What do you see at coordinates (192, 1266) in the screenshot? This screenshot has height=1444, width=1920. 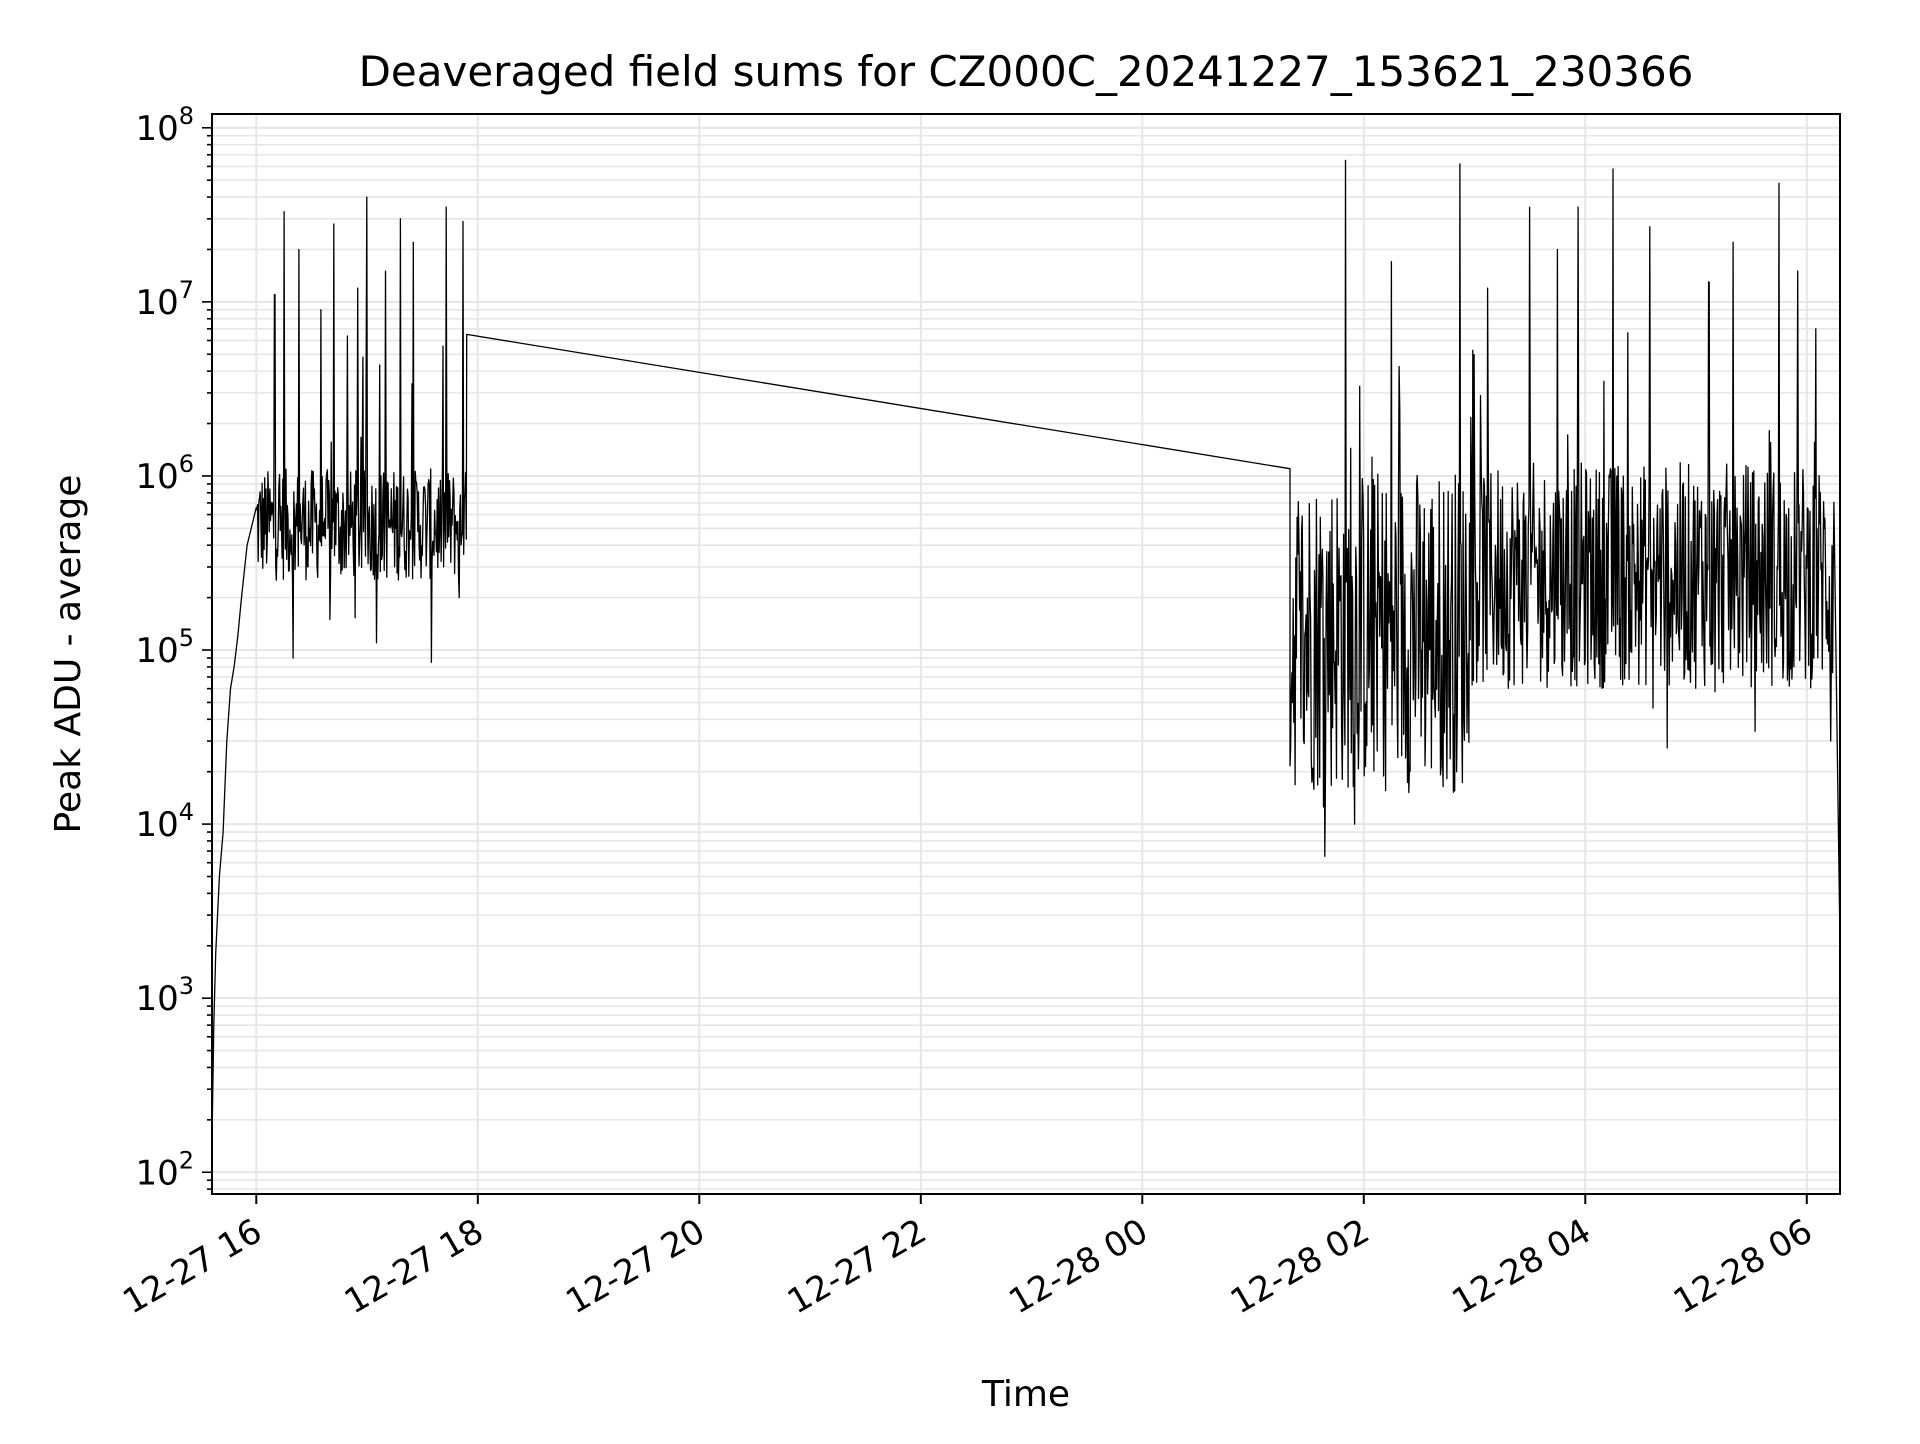 I see `x-tick-label: 12-27 16` at bounding box center [192, 1266].